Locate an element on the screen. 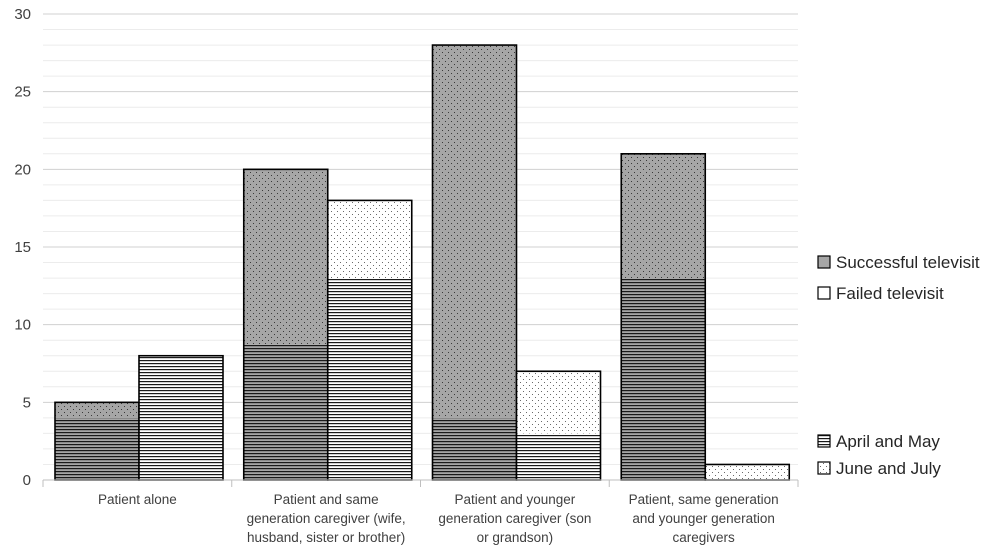  legend-label: Failed televisit is located at coordinates (890, 293).